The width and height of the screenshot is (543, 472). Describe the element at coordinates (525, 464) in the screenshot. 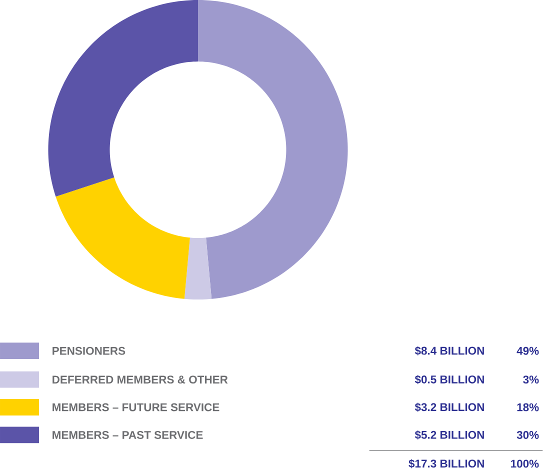

I see `text: 100%` at that location.